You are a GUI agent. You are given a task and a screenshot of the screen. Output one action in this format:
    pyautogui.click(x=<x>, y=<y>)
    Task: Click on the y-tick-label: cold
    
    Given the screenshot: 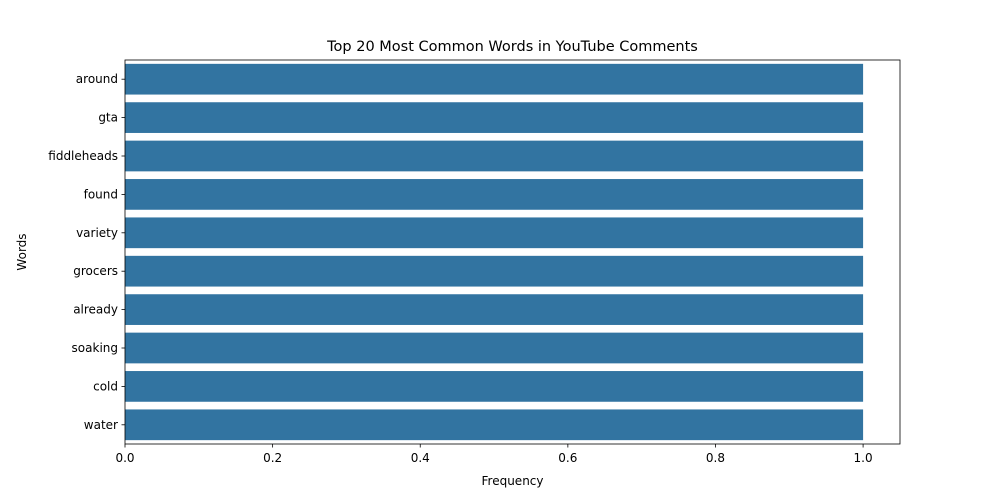 What is the action you would take?
    pyautogui.click(x=105, y=386)
    